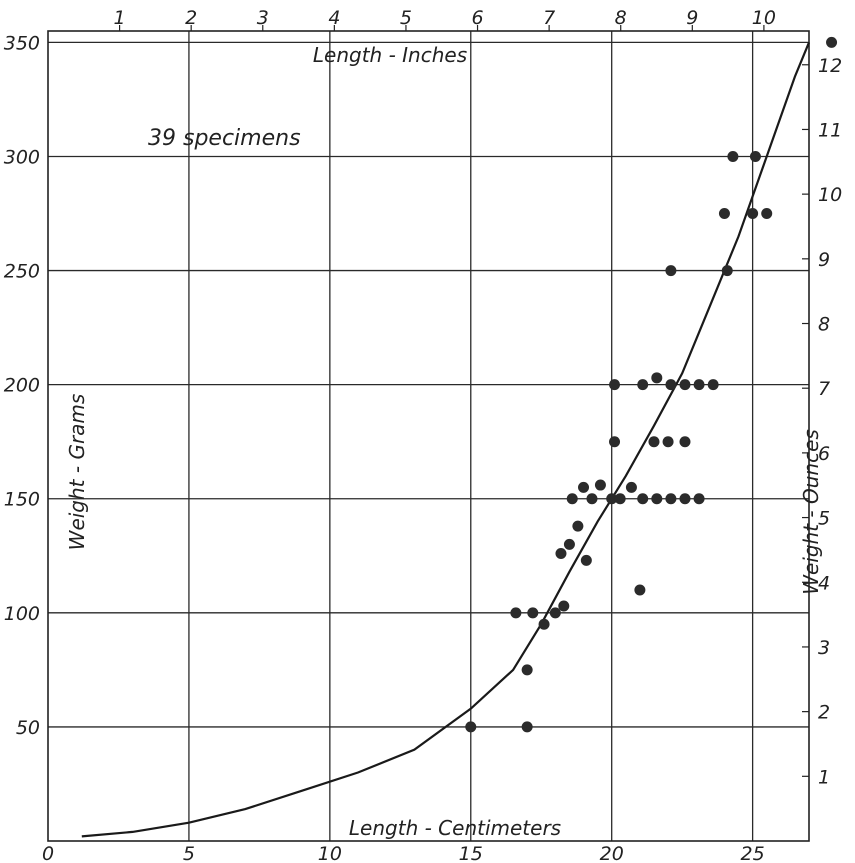 The height and width of the screenshot is (863, 855). I want to click on y-tick-label-ounces: 3, so click(824, 648).